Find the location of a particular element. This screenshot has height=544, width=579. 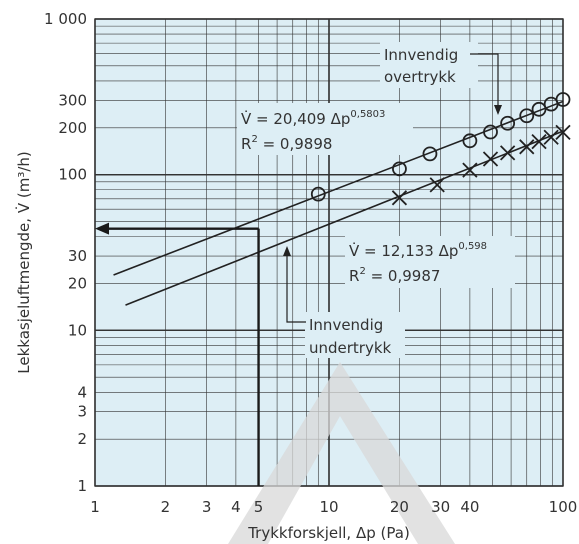

y-tick-label: 20 is located at coordinates (77, 283).